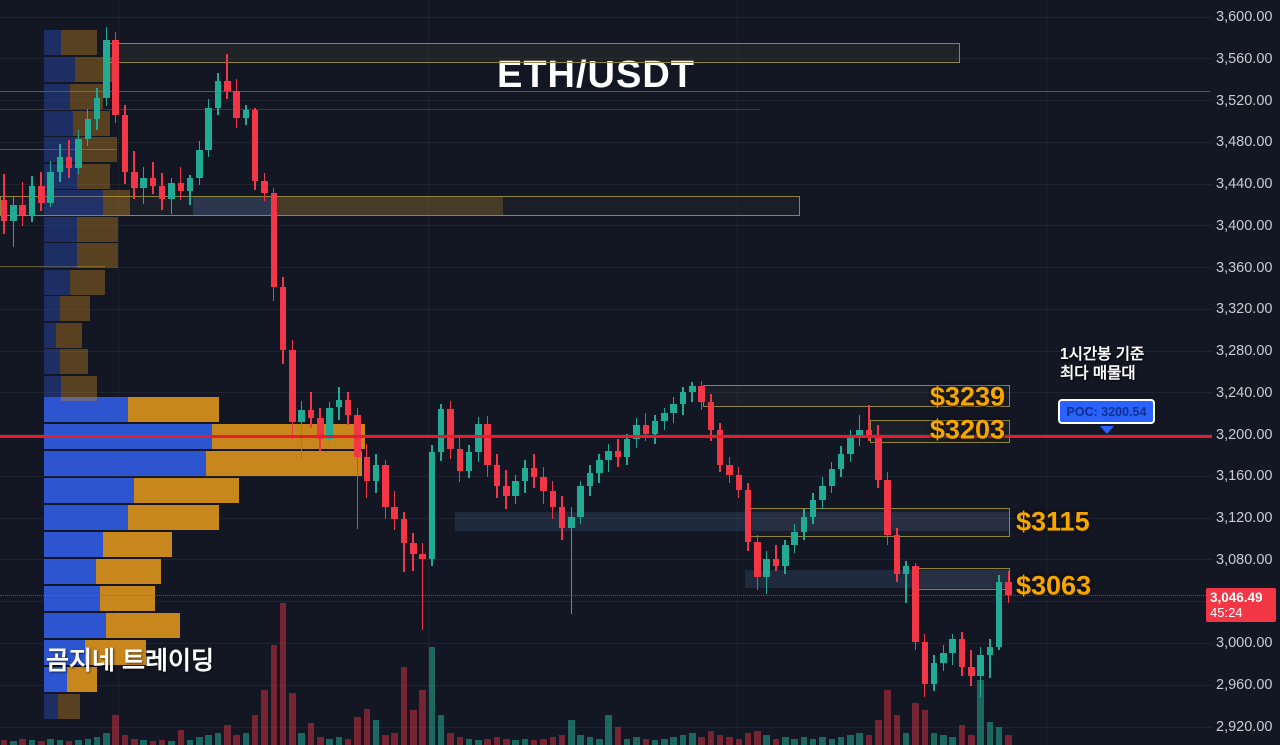 This screenshot has height=745, width=1280. Describe the element at coordinates (1107, 430) in the screenshot. I see `poc-pointer-icon` at that location.